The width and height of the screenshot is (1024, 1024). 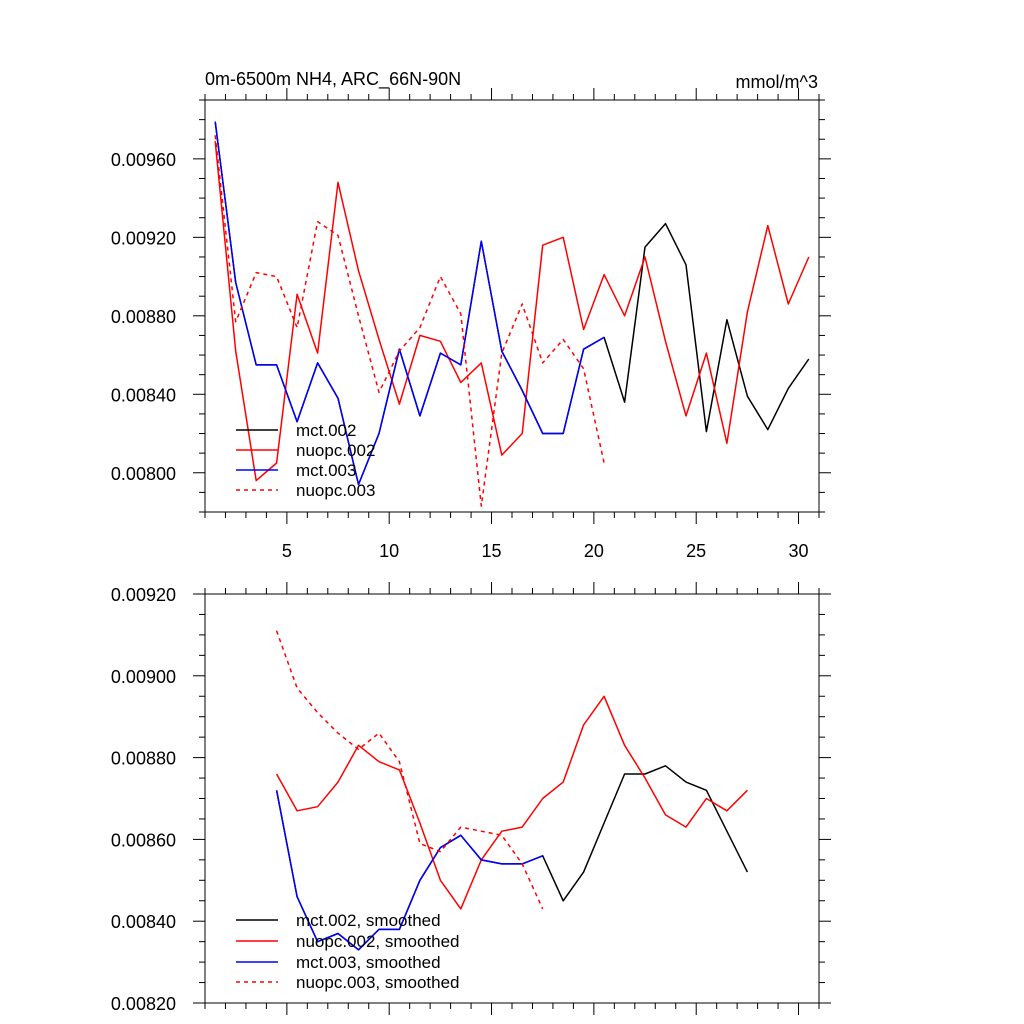 I want to click on legend-label-nuopc-003: nuopc.003, so click(x=335, y=490).